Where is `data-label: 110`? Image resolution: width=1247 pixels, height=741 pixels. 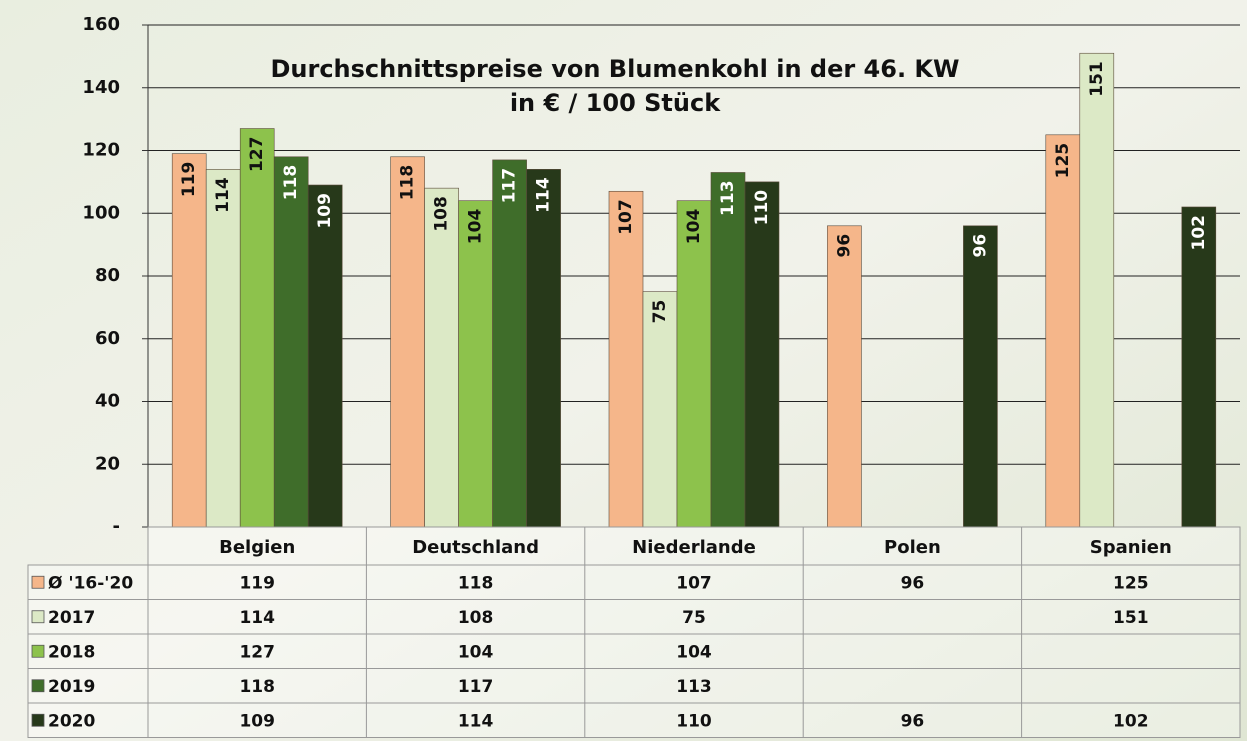
data-label: 110 is located at coordinates (762, 208).